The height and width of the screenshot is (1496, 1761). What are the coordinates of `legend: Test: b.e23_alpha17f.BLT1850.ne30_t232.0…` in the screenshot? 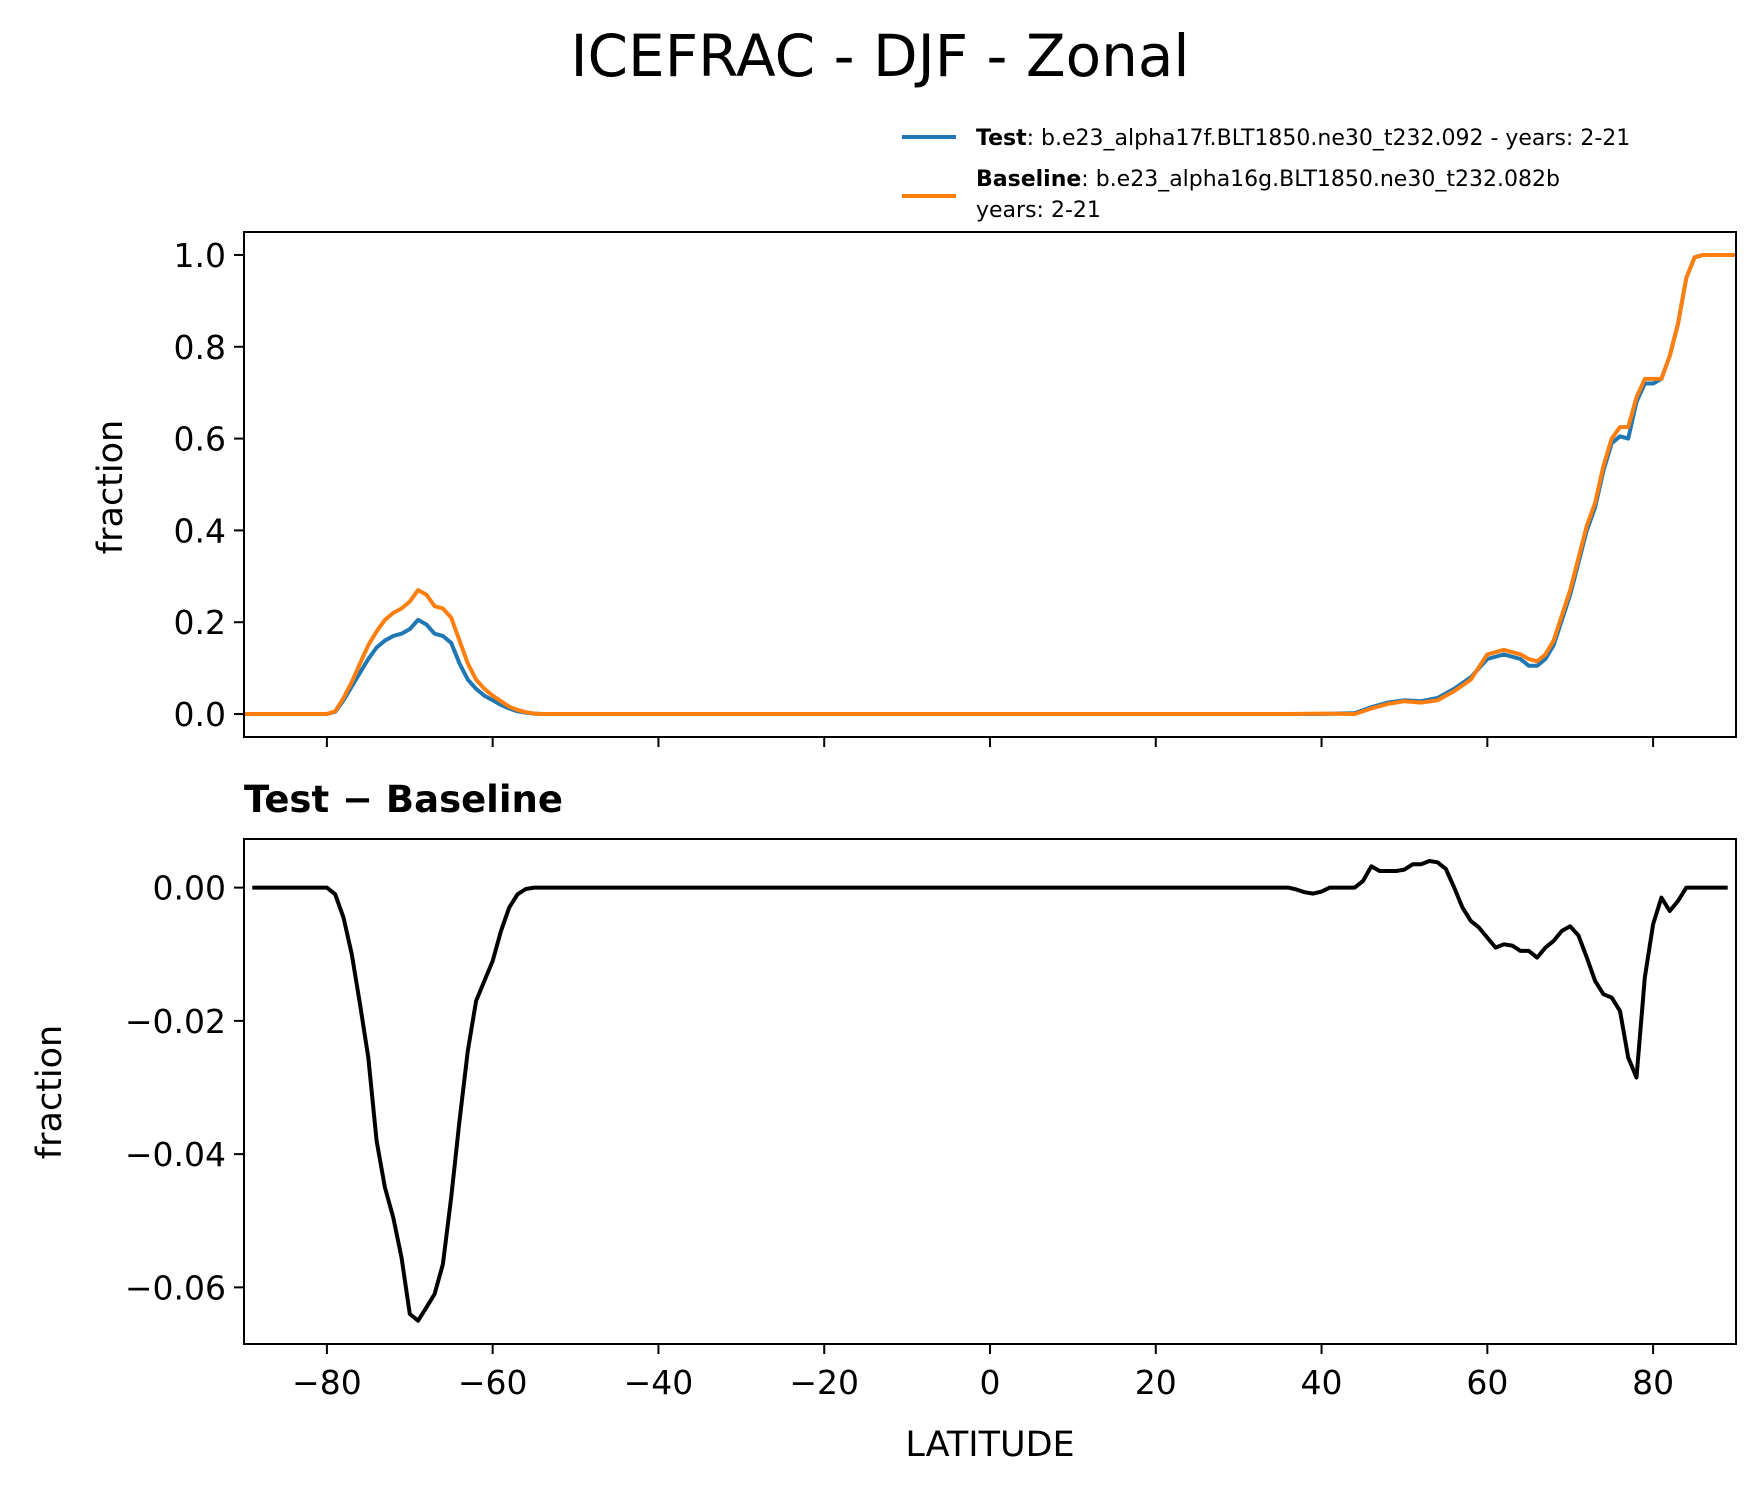 It's located at (1266, 174).